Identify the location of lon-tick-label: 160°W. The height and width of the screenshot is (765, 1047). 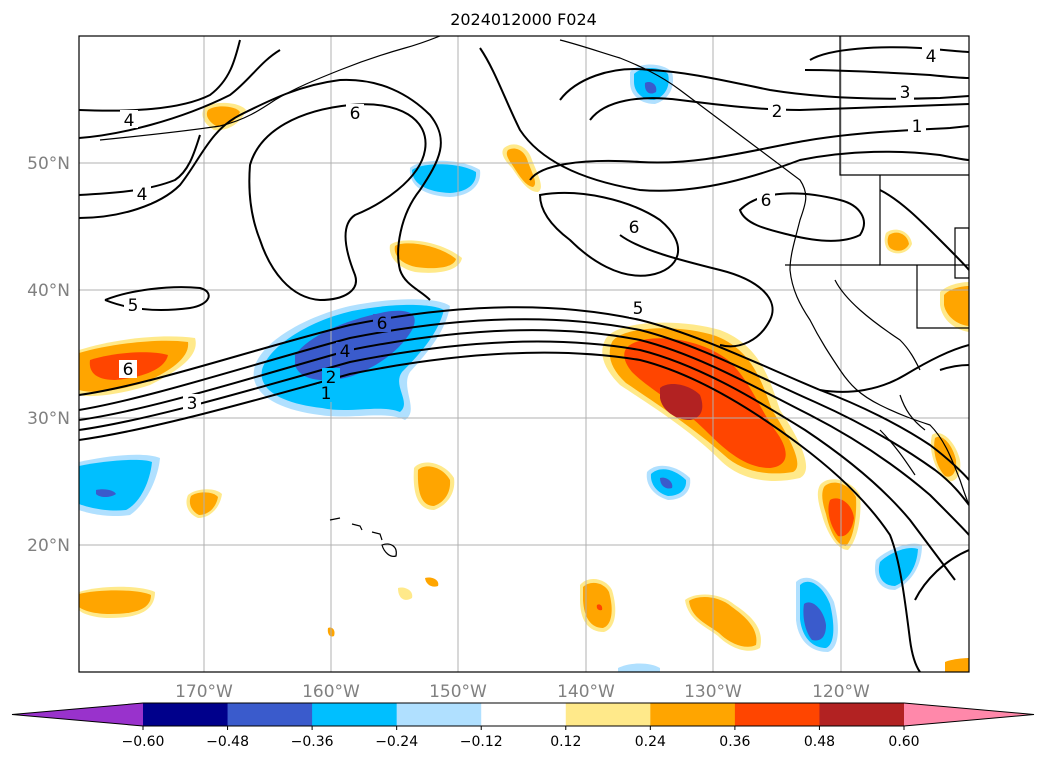
(331, 692).